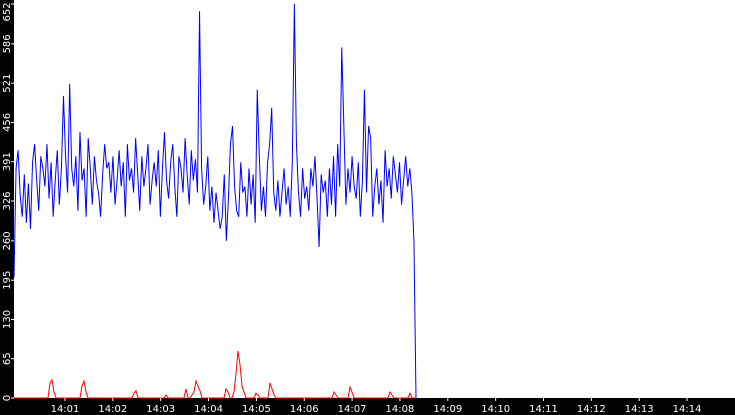 Image resolution: width=735 pixels, height=415 pixels. What do you see at coordinates (543, 409) in the screenshot?
I see `x-tick-label: 14:11` at bounding box center [543, 409].